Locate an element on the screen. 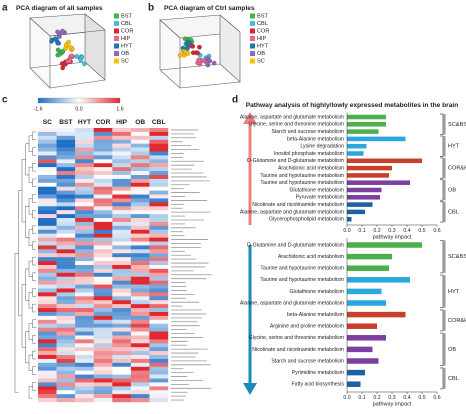  x-axis-label: pathway impact is located at coordinates (392, 404).